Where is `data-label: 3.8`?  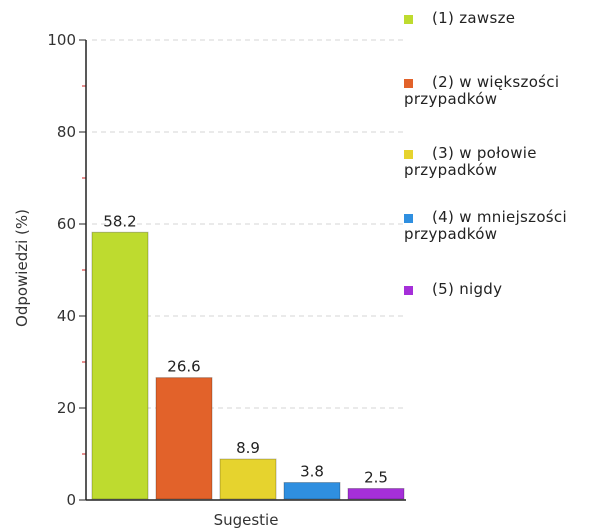
data-label: 3.8 is located at coordinates (312, 472).